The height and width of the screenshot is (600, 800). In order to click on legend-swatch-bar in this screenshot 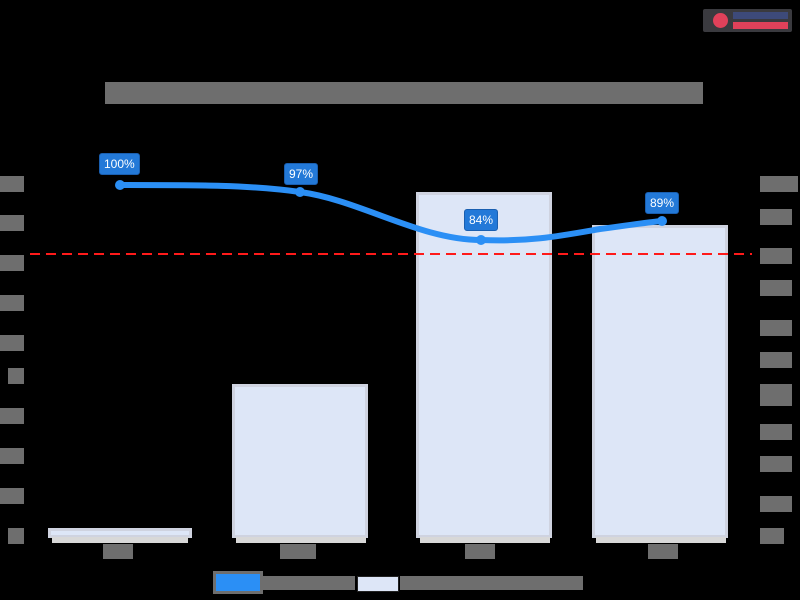, I will do `click(378, 584)`.